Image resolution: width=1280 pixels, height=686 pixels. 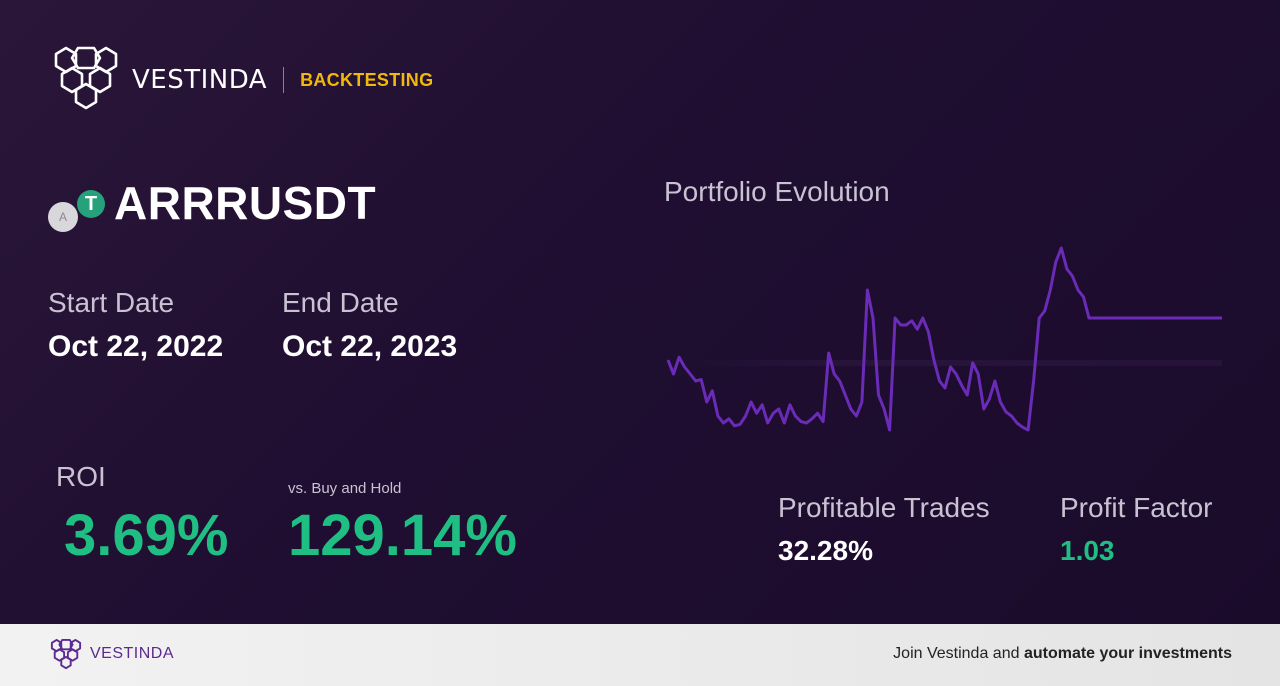 I want to click on brand-divider, so click(x=284, y=80).